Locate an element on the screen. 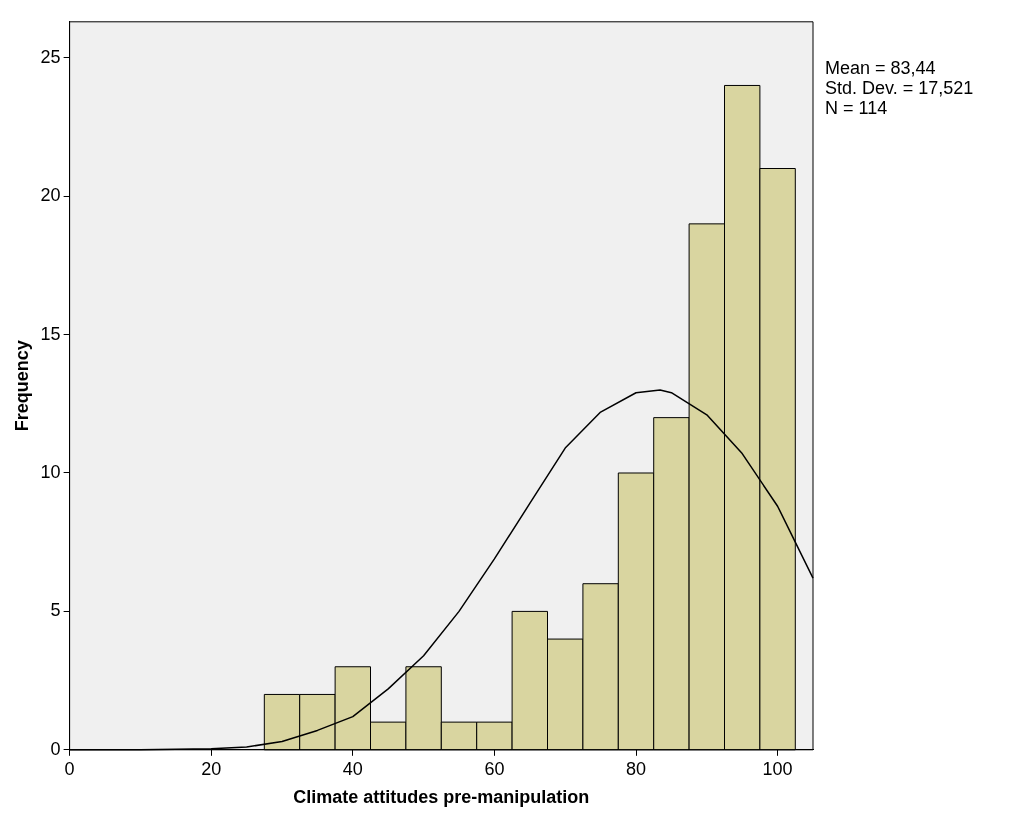 The image size is (1036, 821). x-axis-title: Climate attitudes pre-manipulation is located at coordinates (441, 797).